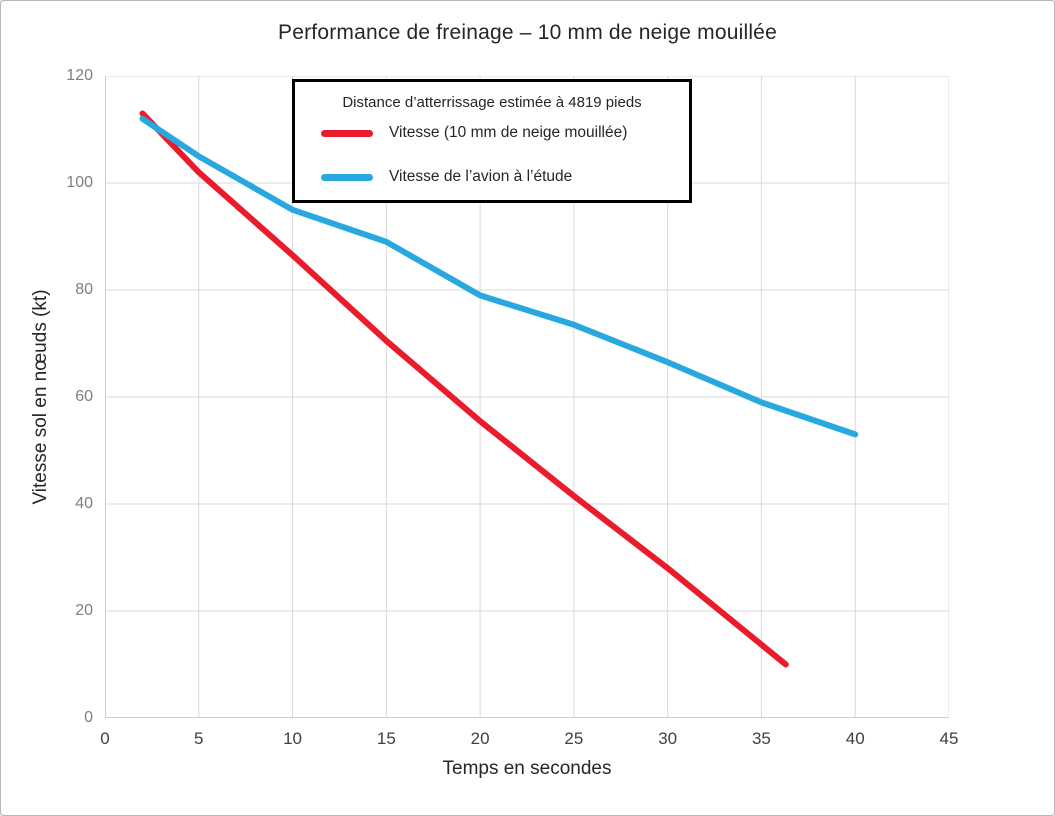  I want to click on y-axis-title: Vitesse sol en nœuds (kt), so click(40, 397).